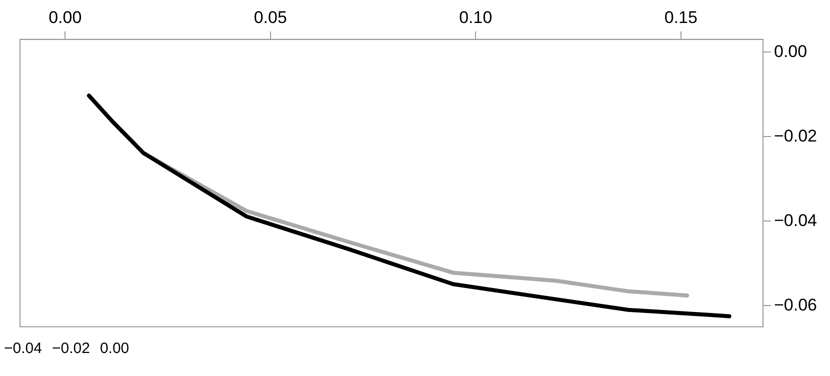 This screenshot has width=830, height=376. I want to click on x-tick-label: 0.05, so click(270, 17).